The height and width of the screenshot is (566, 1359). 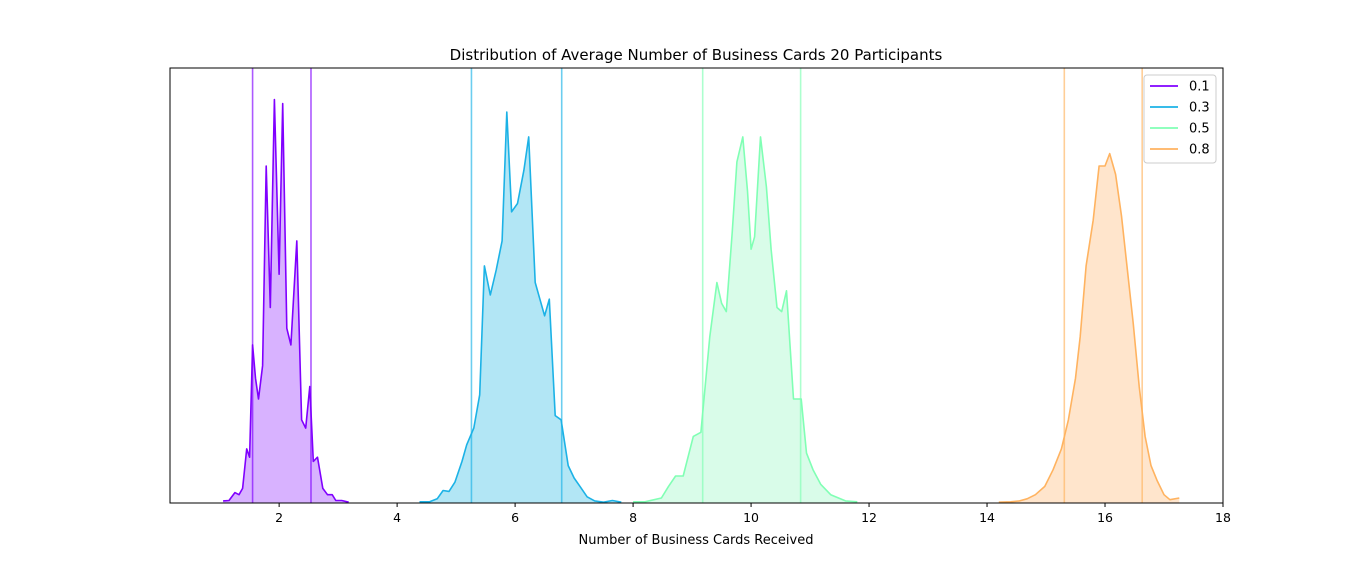 What do you see at coordinates (1223, 517) in the screenshot?
I see `x-tick-label-18: 18` at bounding box center [1223, 517].